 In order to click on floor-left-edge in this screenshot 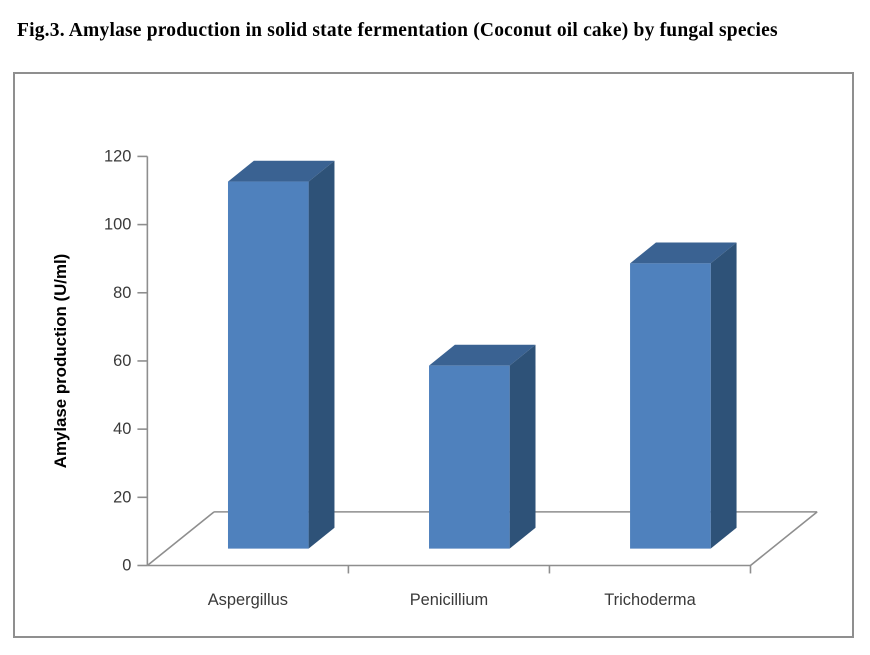, I will do `click(180, 539)`.